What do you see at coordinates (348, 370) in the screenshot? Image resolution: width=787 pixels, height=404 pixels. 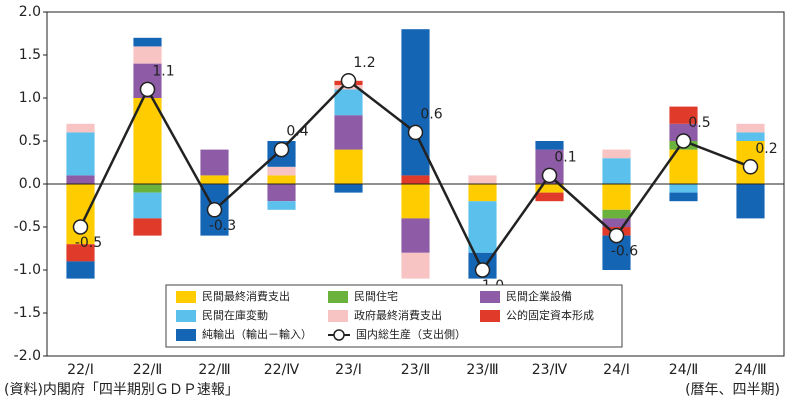 I see `x-tick-label: 23/Ⅰ` at bounding box center [348, 370].